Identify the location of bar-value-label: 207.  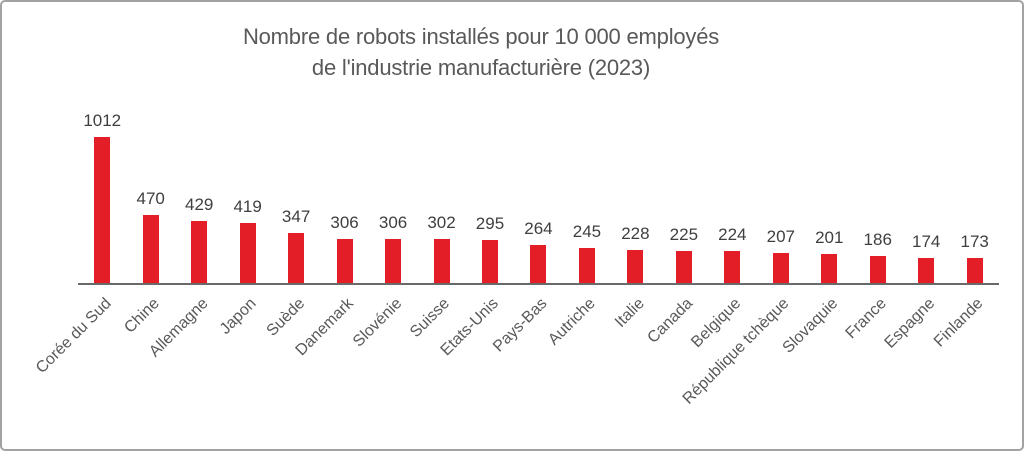
(780, 237).